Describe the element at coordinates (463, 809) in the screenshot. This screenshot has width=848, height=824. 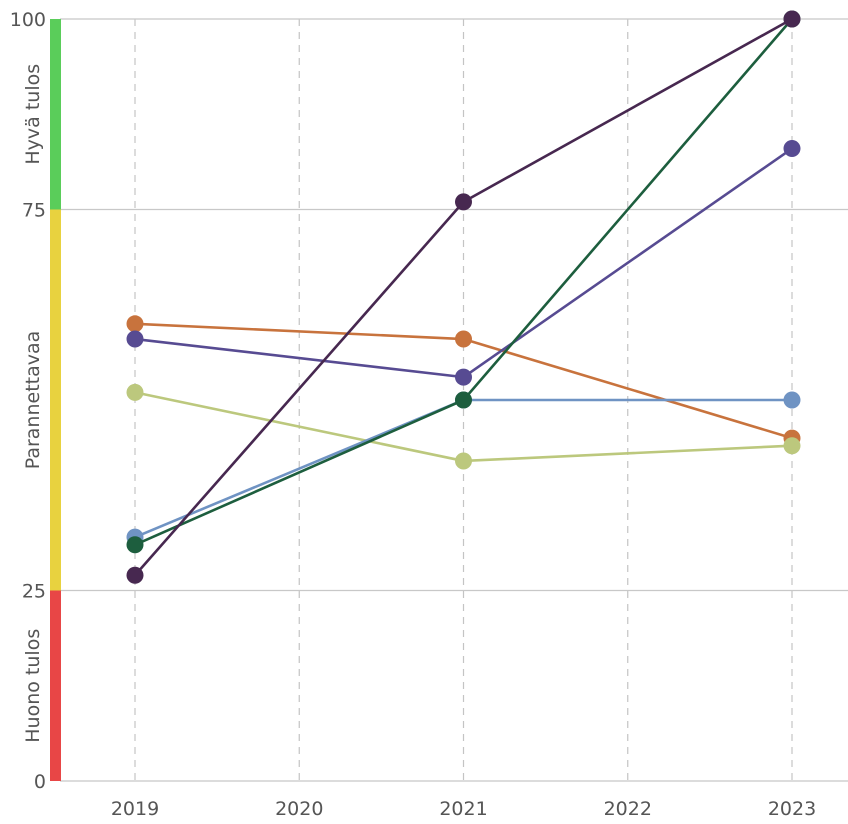
I see `x-tick-label: 2021` at that location.